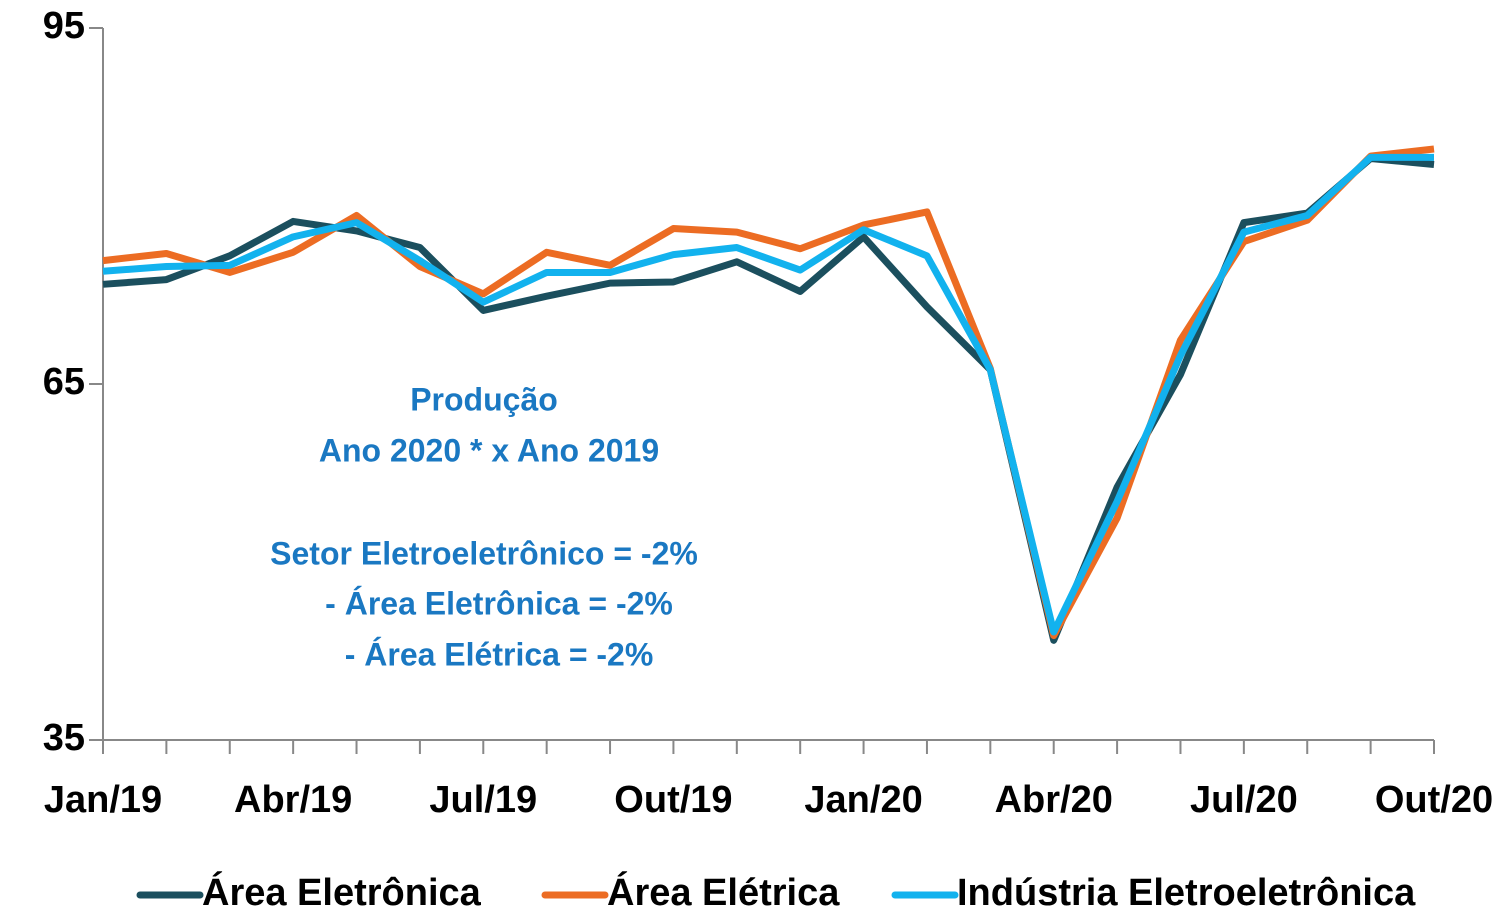 The width and height of the screenshot is (1511, 919). Describe the element at coordinates (499, 654) in the screenshot. I see `annotation: - Área Elétrica = -2%` at that location.